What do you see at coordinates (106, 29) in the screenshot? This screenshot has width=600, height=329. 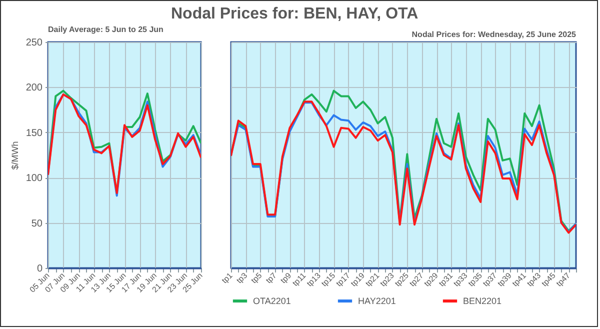 I see `chart-subtitle: Daily Average: 5 Jun to 25 Jun` at bounding box center [106, 29].